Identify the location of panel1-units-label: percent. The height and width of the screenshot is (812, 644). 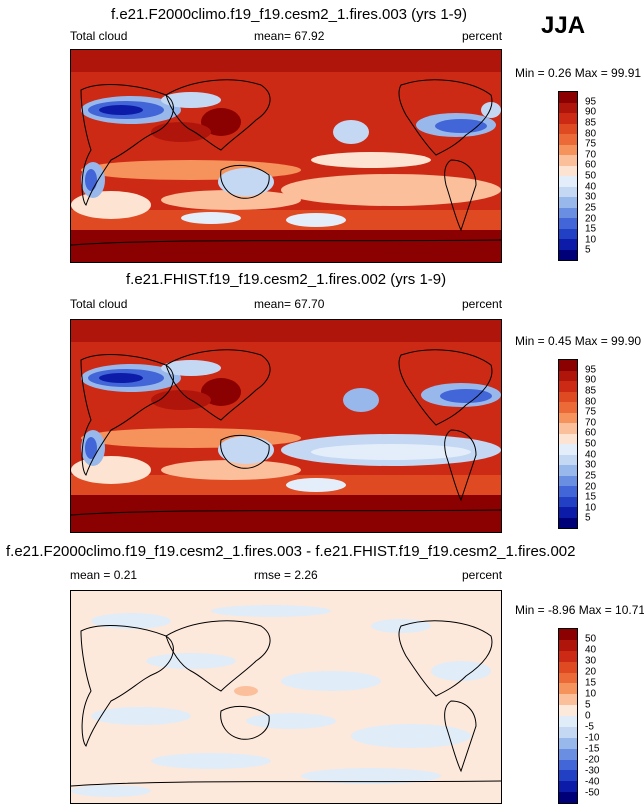
(482, 36).